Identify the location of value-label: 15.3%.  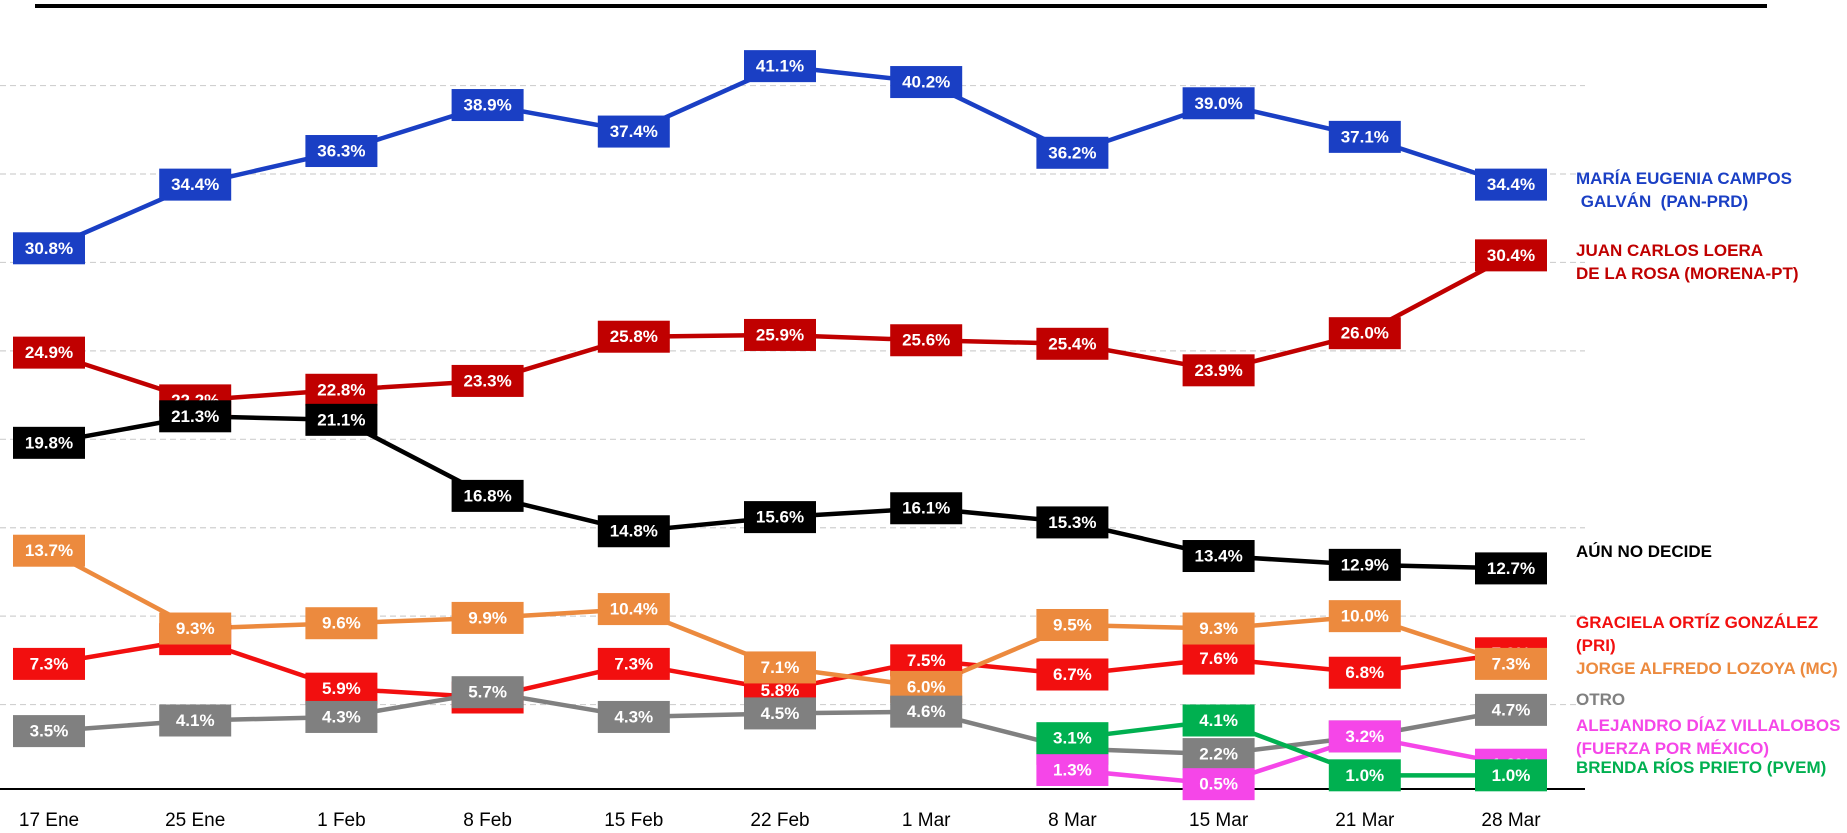
(1072, 522).